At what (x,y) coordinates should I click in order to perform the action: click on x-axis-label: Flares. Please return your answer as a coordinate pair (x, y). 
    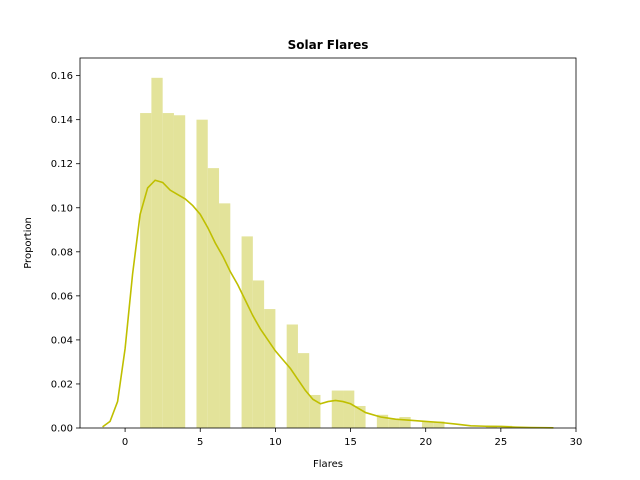
    Looking at the image, I should click on (328, 464).